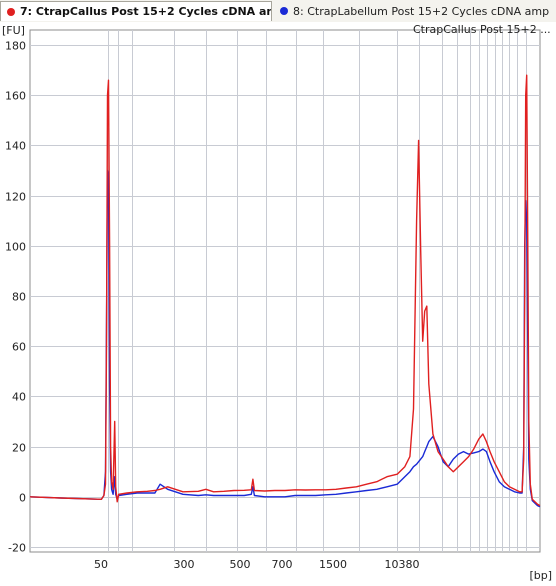 This screenshot has width=556, height=586. What do you see at coordinates (15, 197) in the screenshot?
I see `y-tick-label: 120` at bounding box center [15, 197].